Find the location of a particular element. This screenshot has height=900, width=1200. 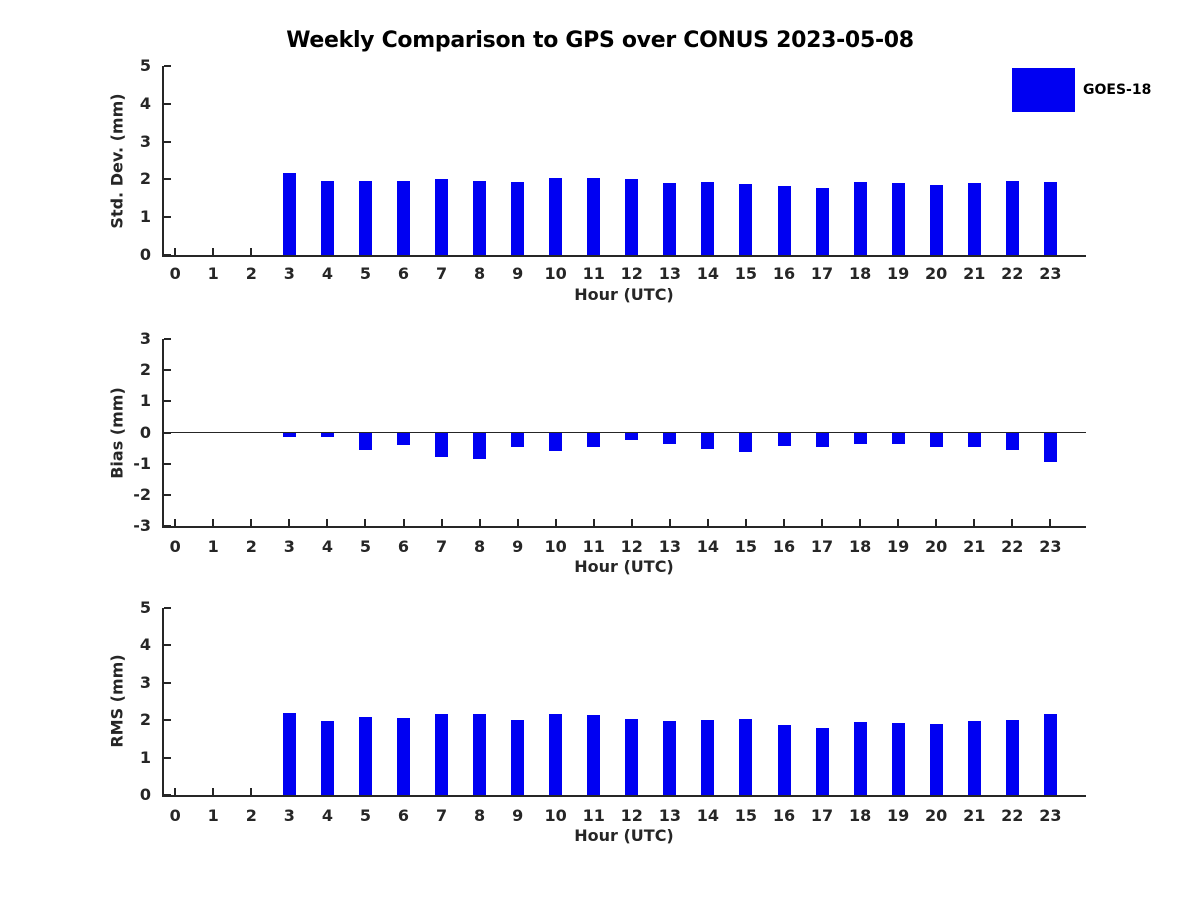

x-tick-label: 9 is located at coordinates (518, 546).